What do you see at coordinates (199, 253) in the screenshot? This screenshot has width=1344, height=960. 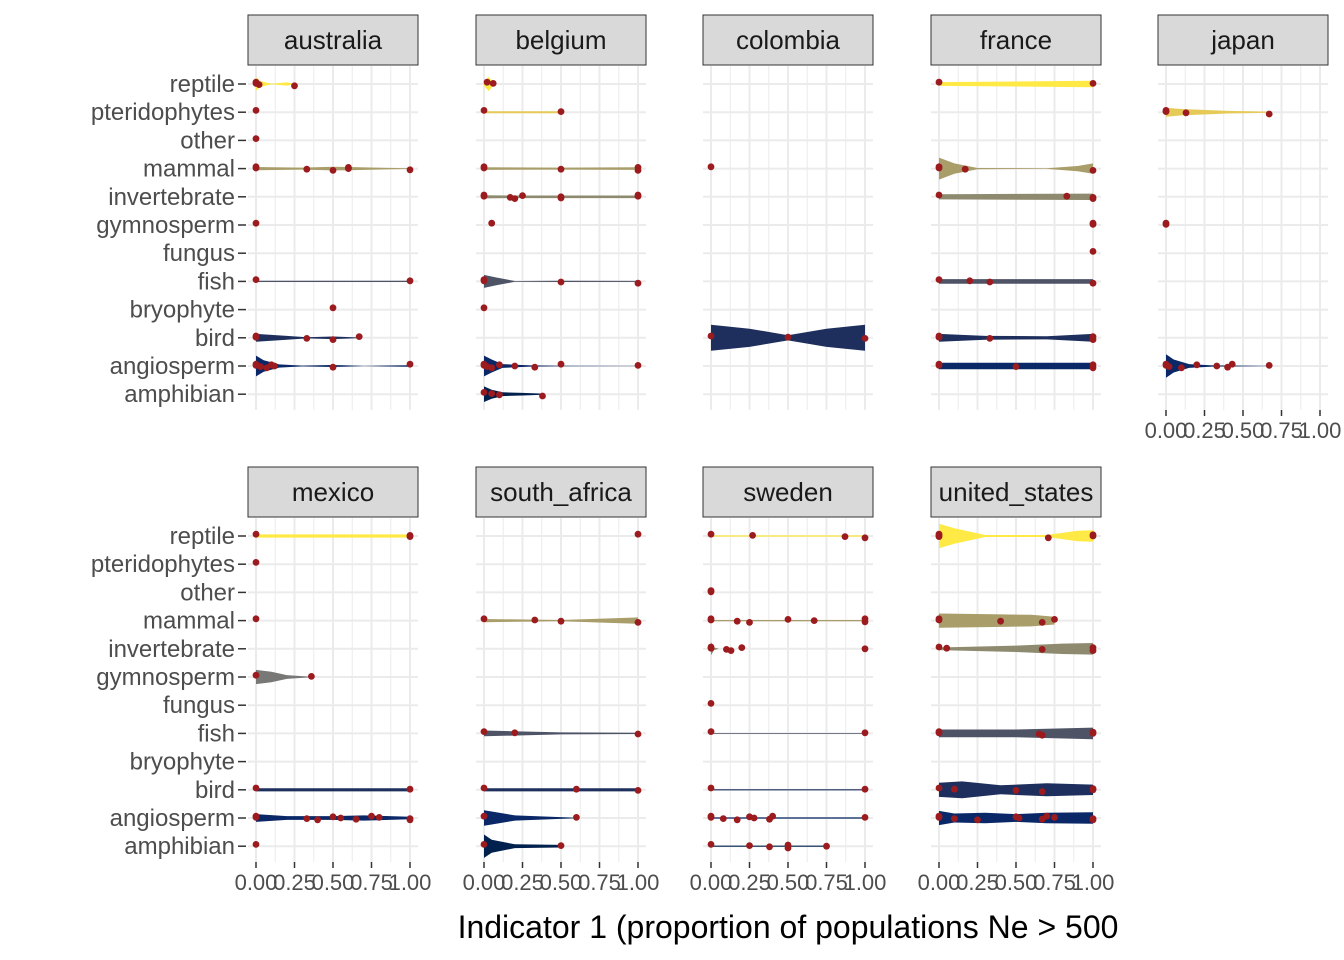 I see `y-tick-label-fungus: fungus` at bounding box center [199, 253].